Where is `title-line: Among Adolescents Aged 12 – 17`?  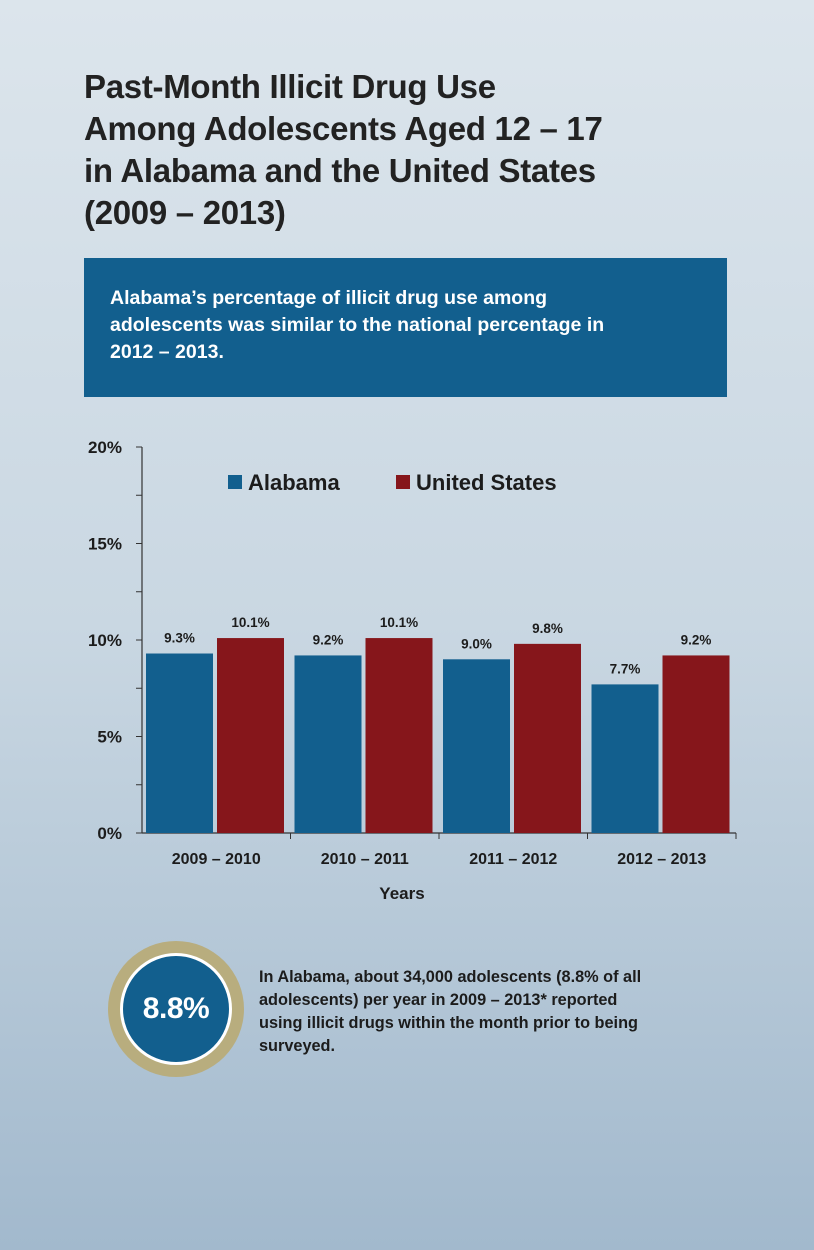
title-line: Among Adolescents Aged 12 – 17 is located at coordinates (343, 128).